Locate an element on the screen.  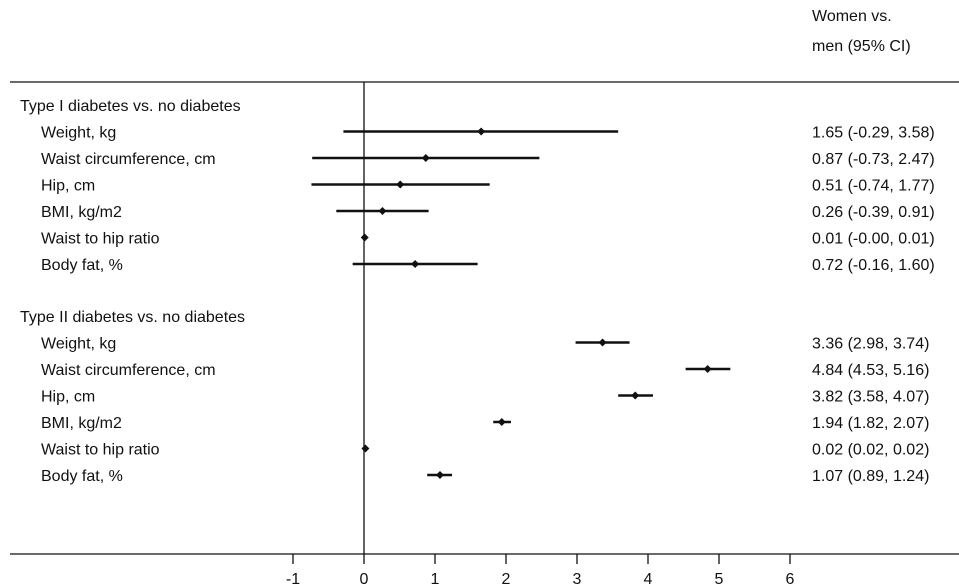
column-header-line-1: Women vs. is located at coordinates (852, 16).